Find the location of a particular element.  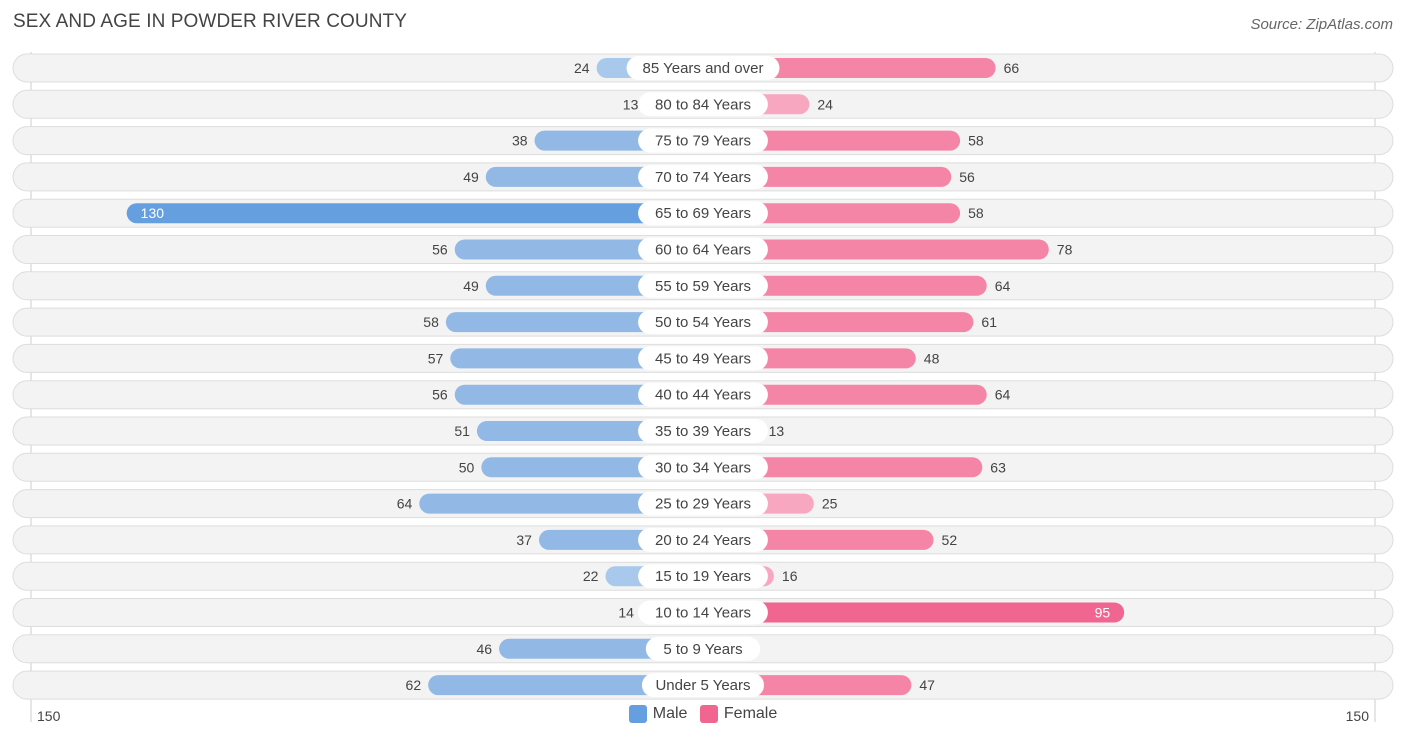

category-label: 20 to 24 Years is located at coordinates (703, 540).